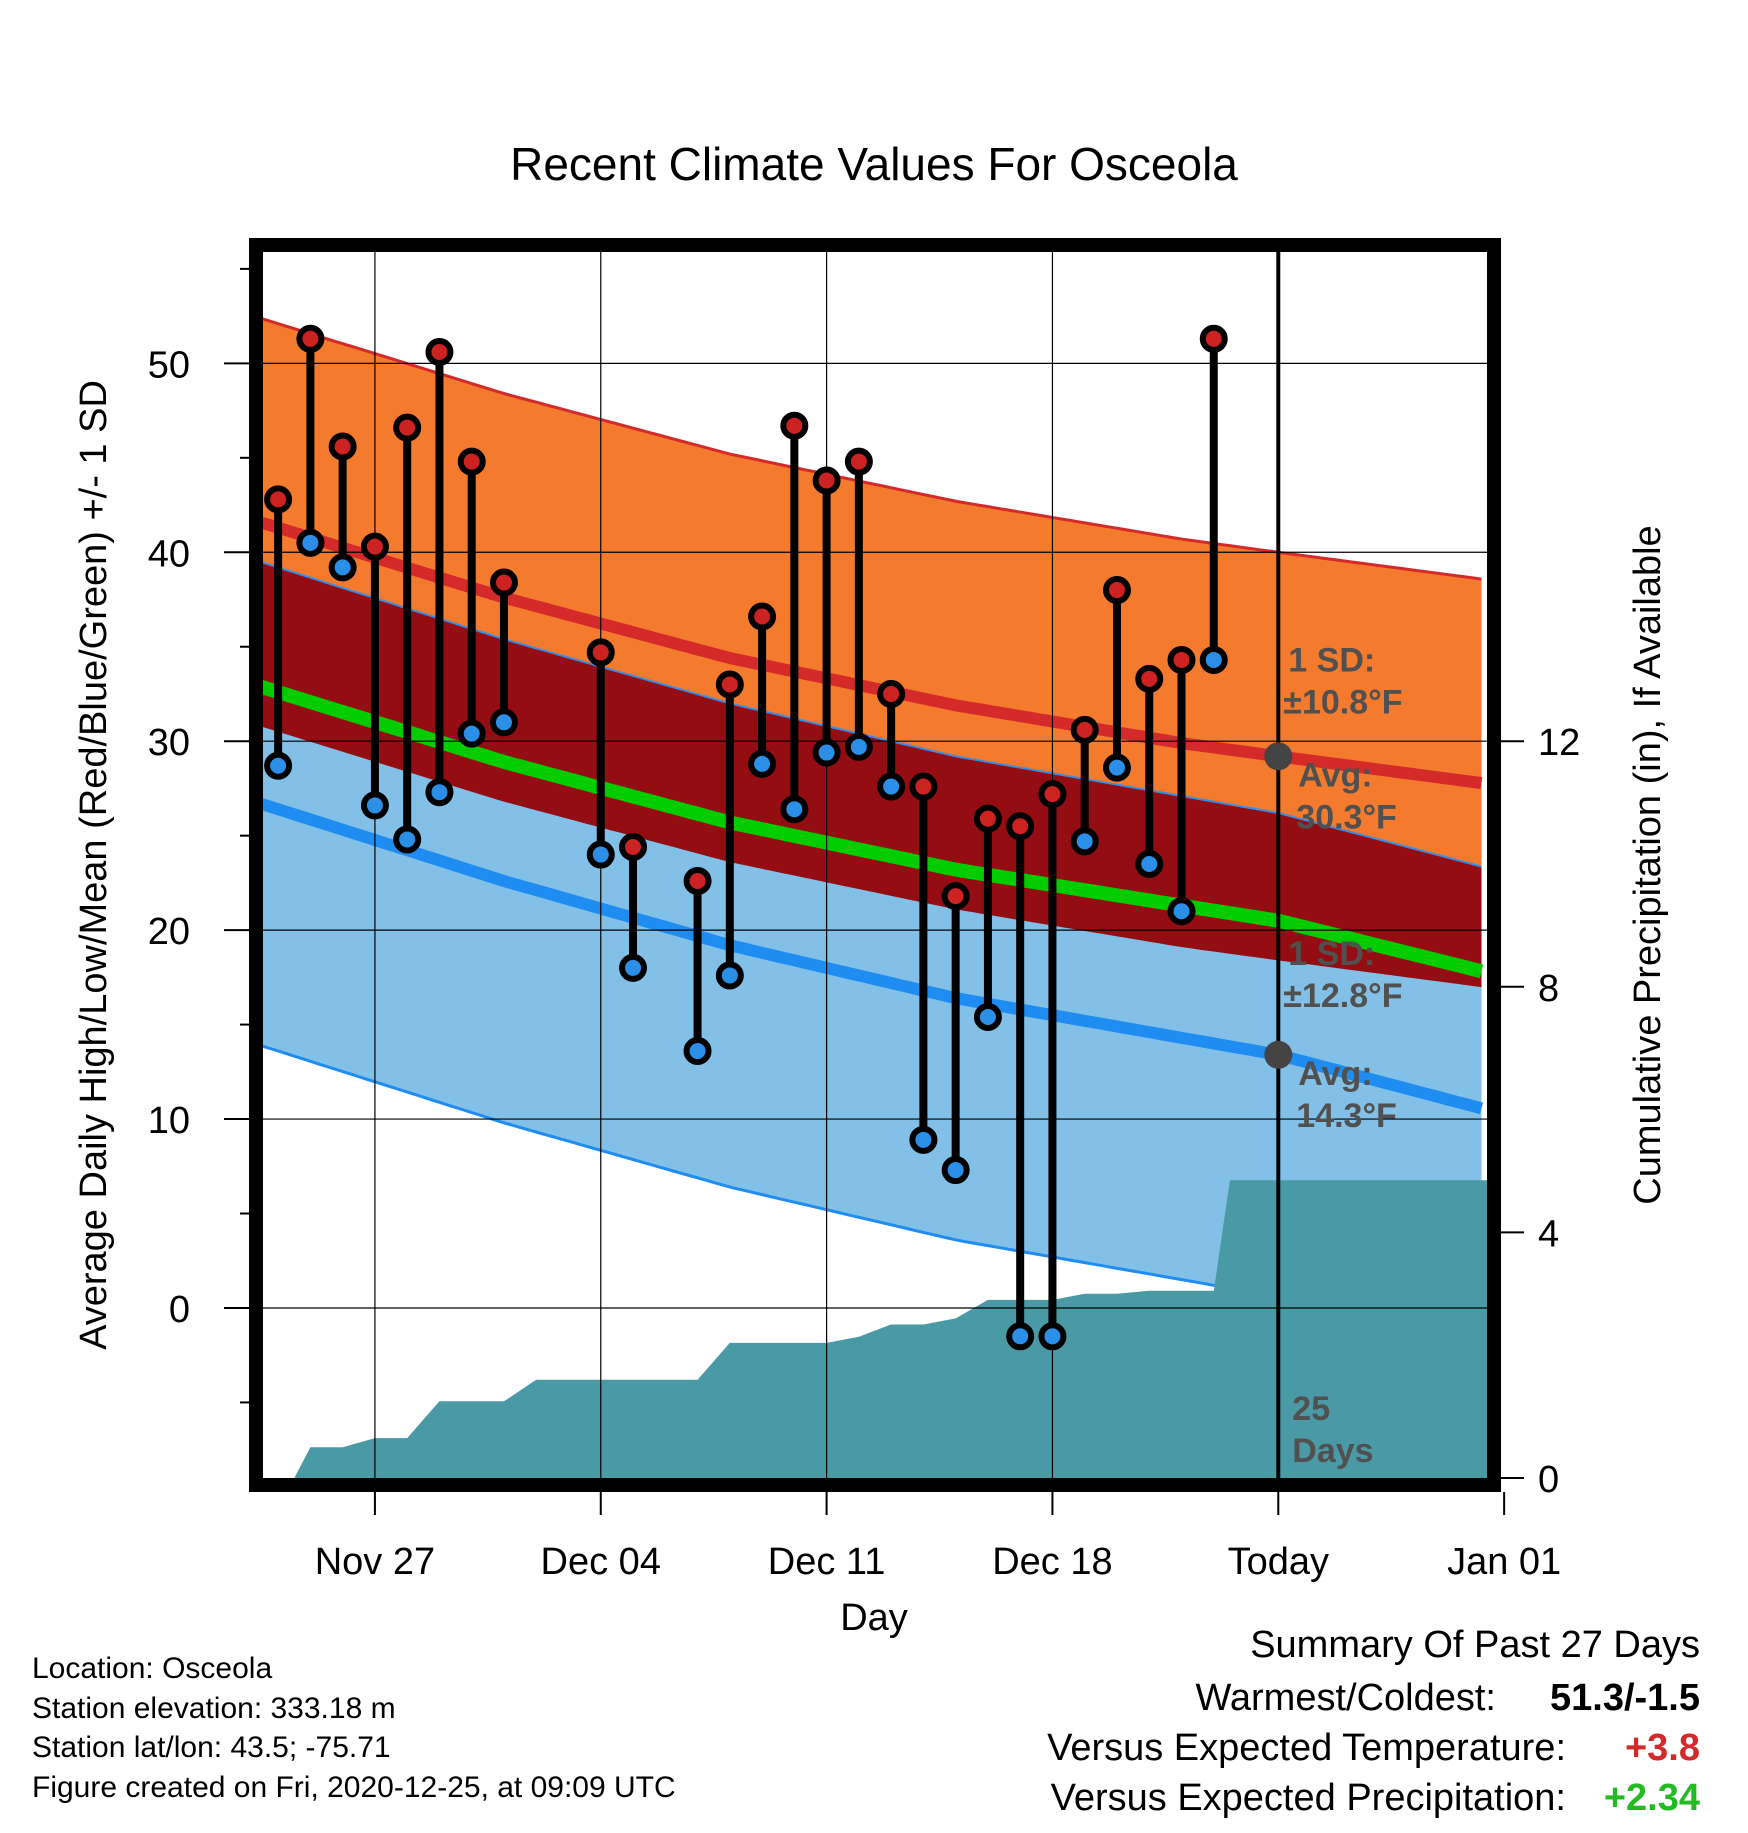 This screenshot has width=1748, height=1833. Describe the element at coordinates (1475, 1645) in the screenshot. I see `summary-title: Summary Of Past 27 Days` at that location.